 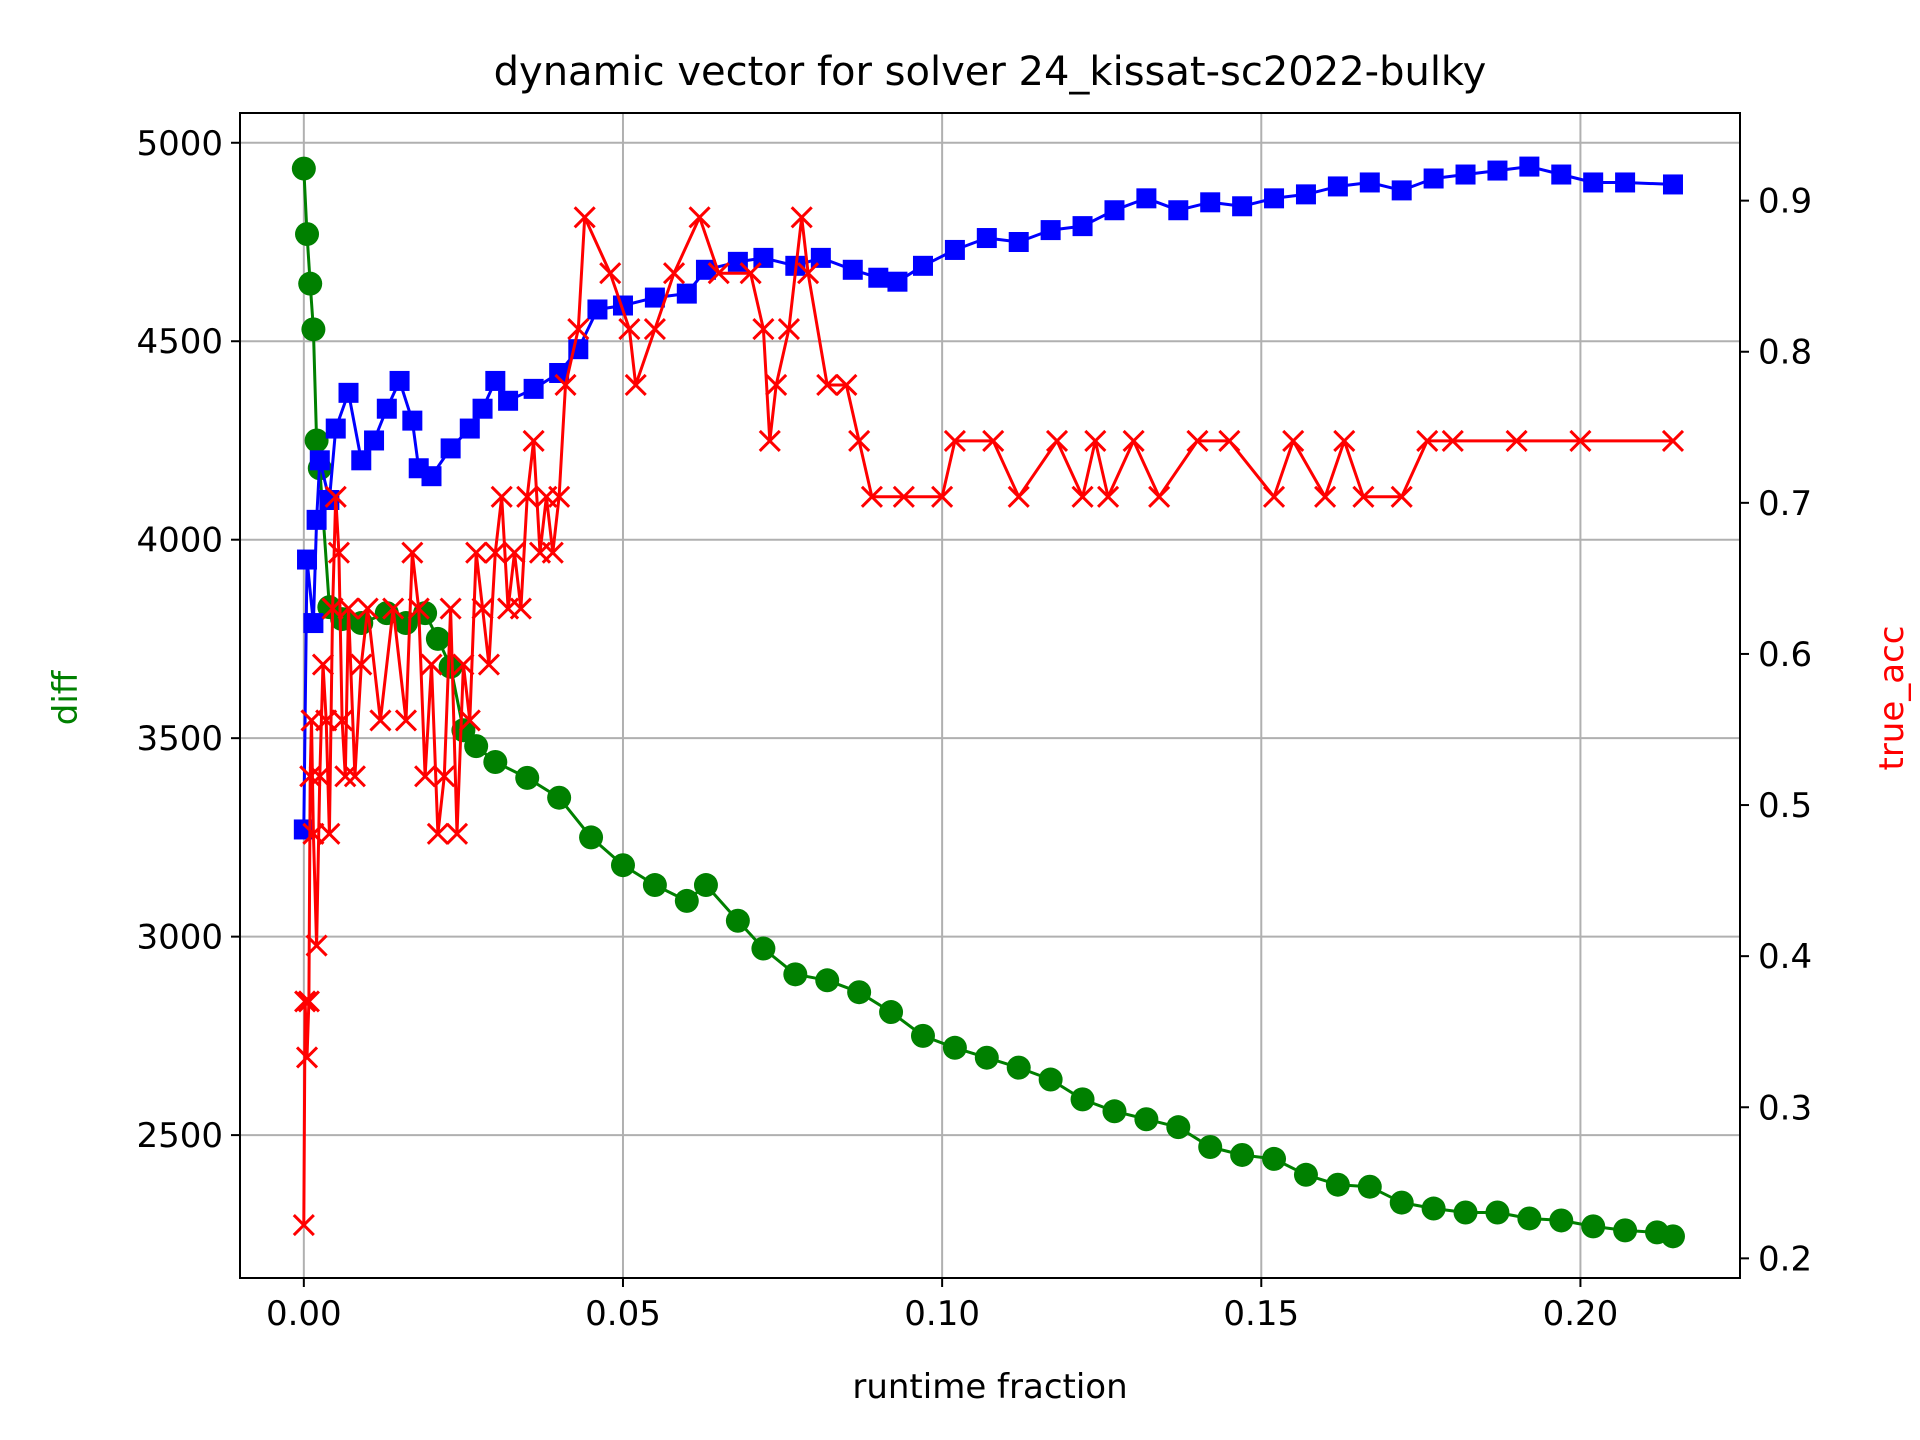 What do you see at coordinates (1785, 202) in the screenshot?
I see `y-right-tick-label: 0.9` at bounding box center [1785, 202].